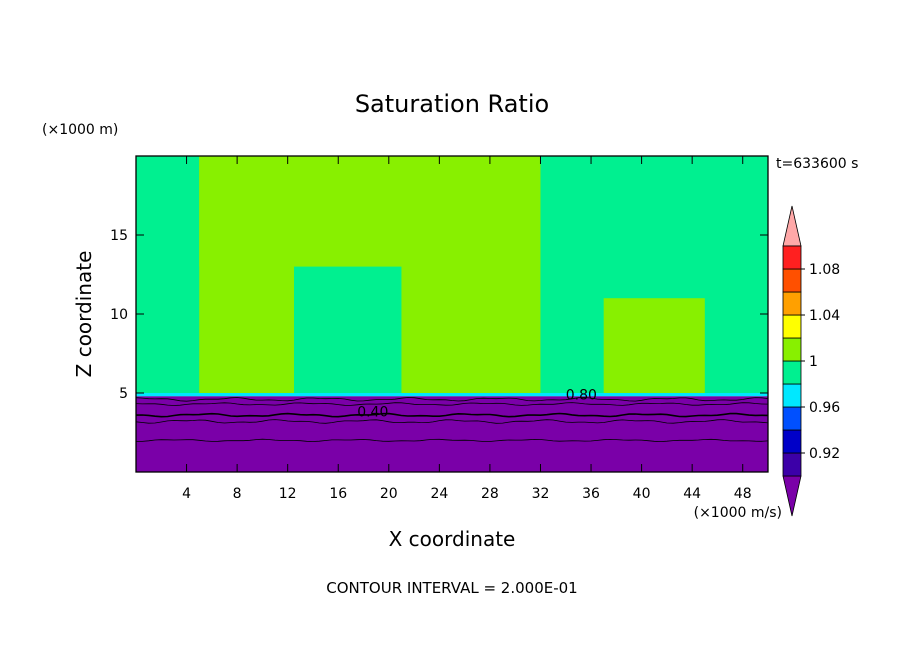 This screenshot has height=654, width=904. I want to click on colorbar: 1.08 1.04 1 0.96 0.92, so click(811, 361).